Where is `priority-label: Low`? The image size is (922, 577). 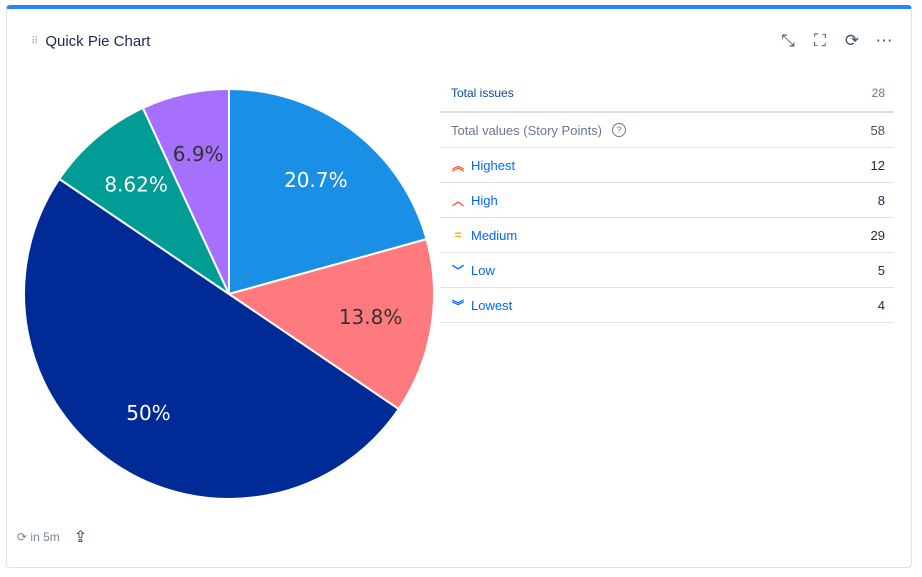
priority-label: Low is located at coordinates (483, 270).